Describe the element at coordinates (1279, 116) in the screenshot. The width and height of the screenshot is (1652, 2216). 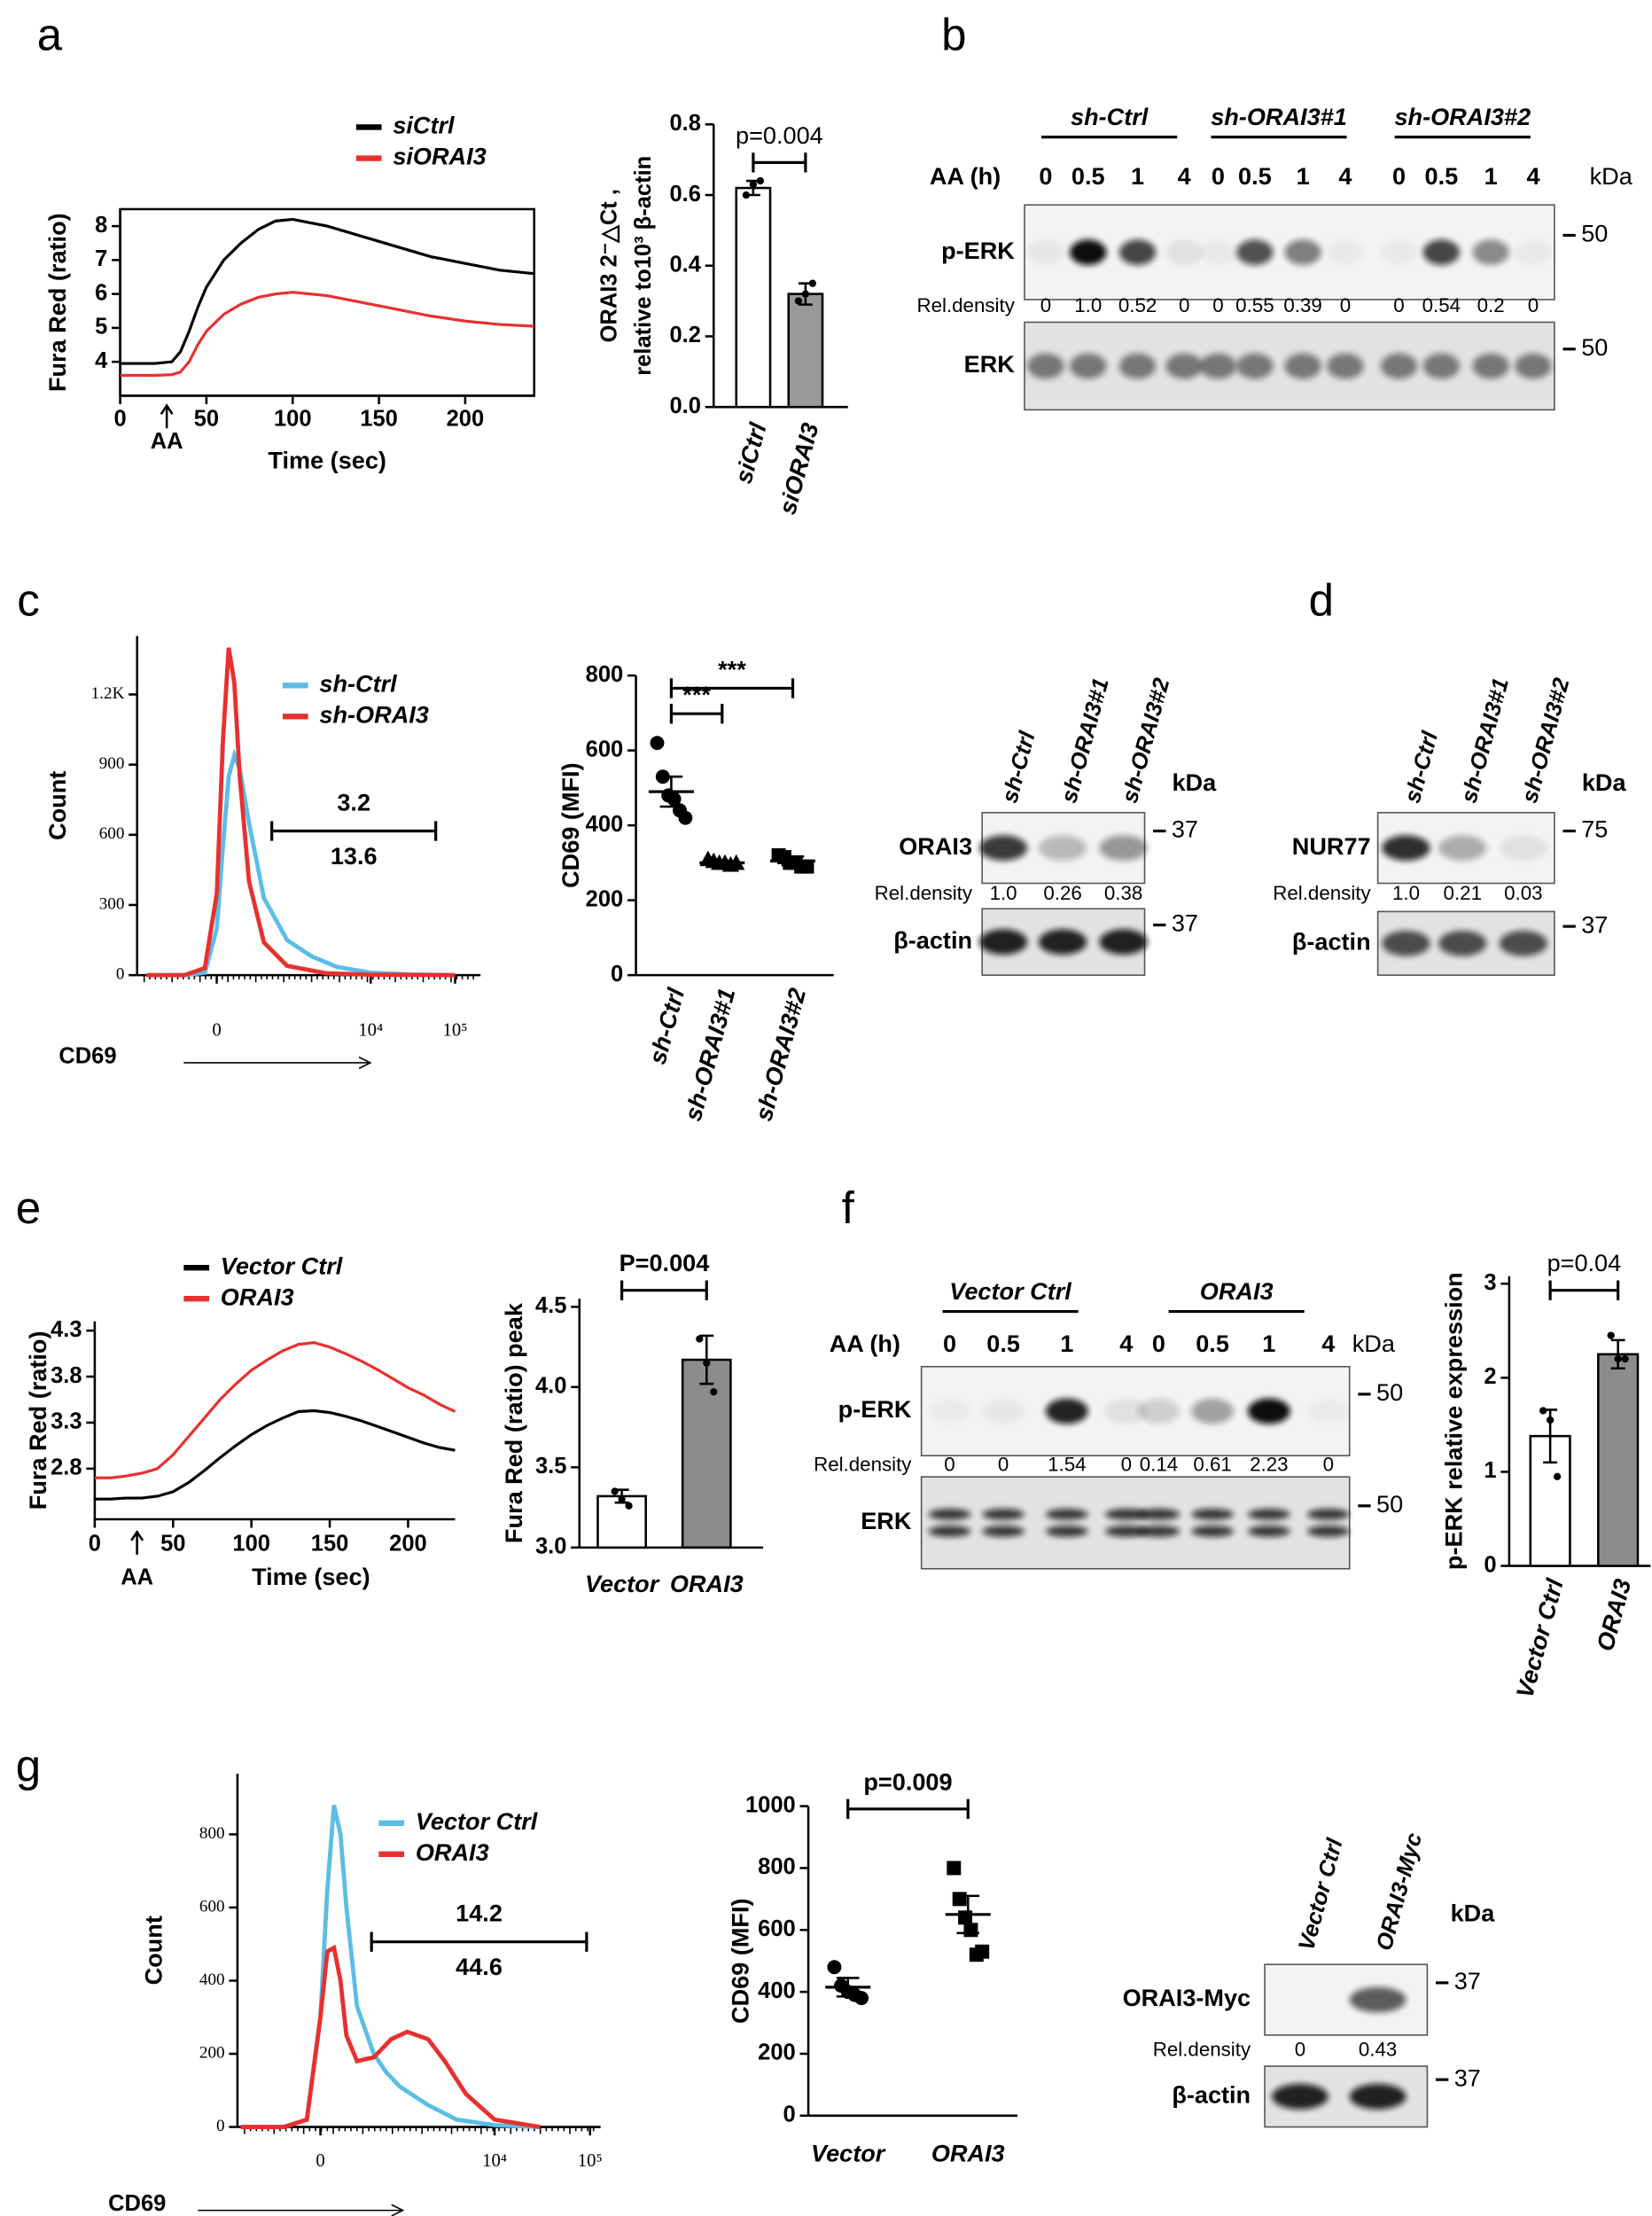
I see `blot-group: sh-ORAI3#1` at that location.